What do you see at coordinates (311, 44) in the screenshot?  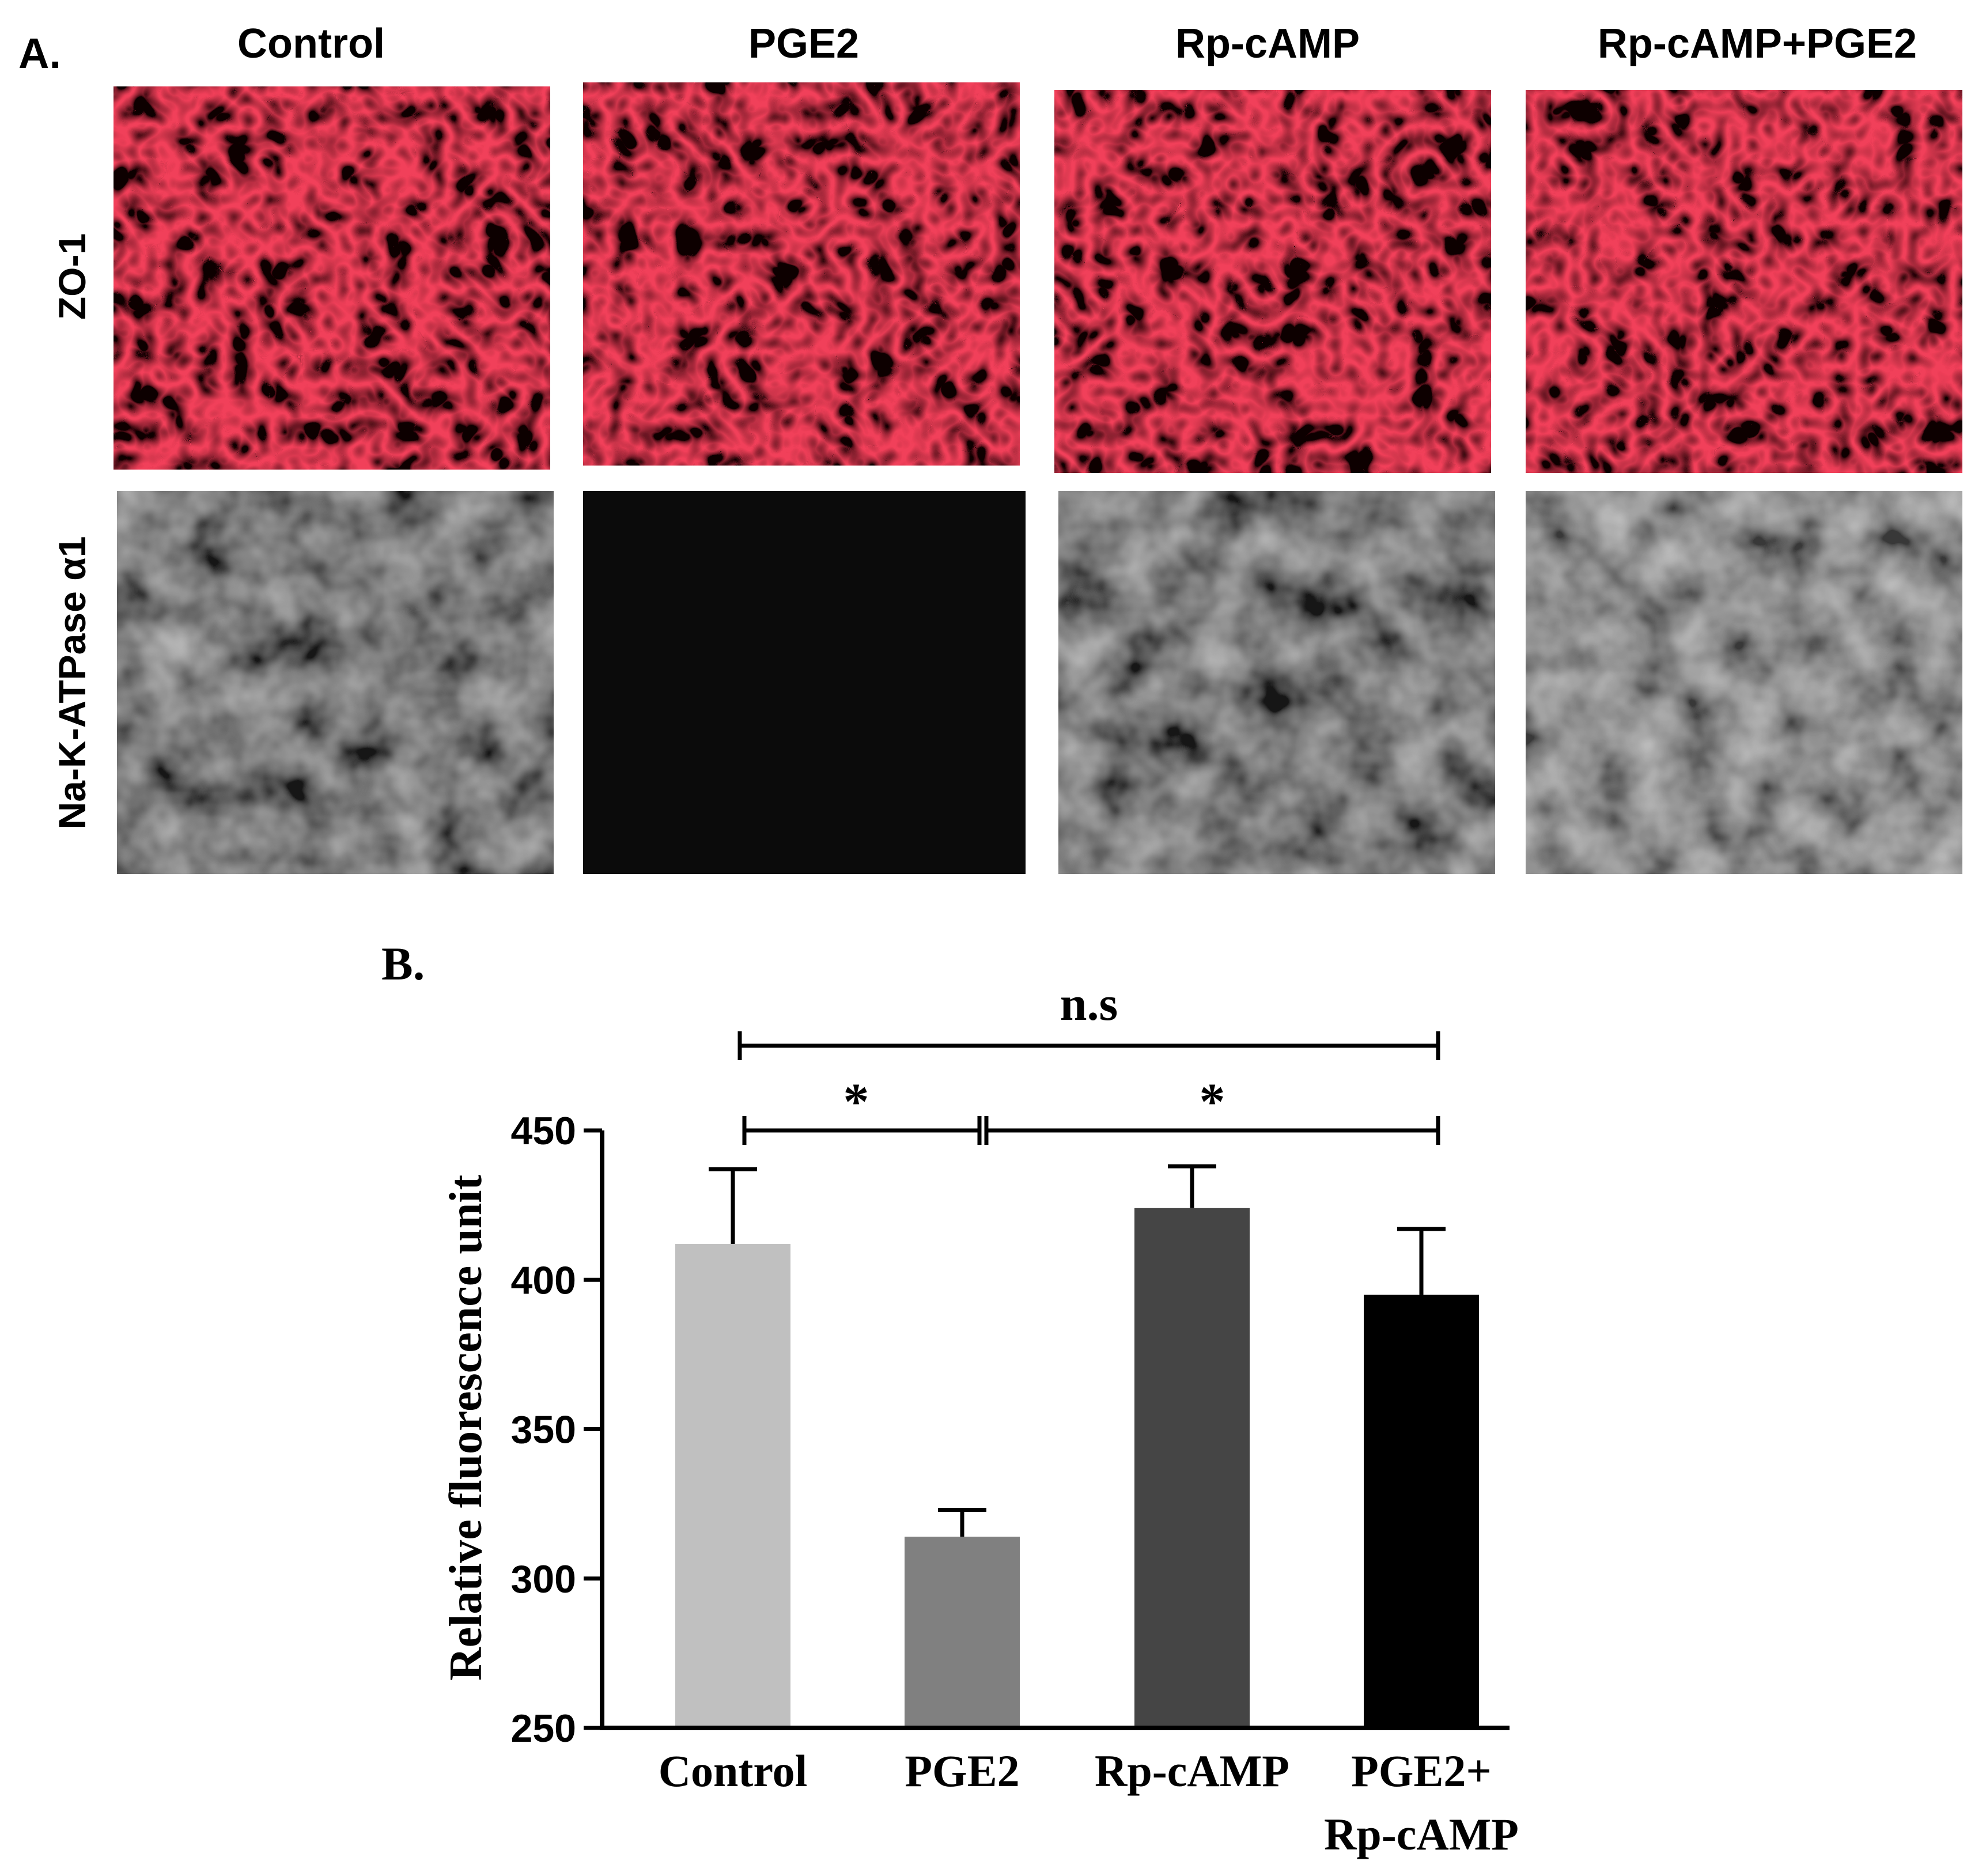 I see `column-header-control: Control` at bounding box center [311, 44].